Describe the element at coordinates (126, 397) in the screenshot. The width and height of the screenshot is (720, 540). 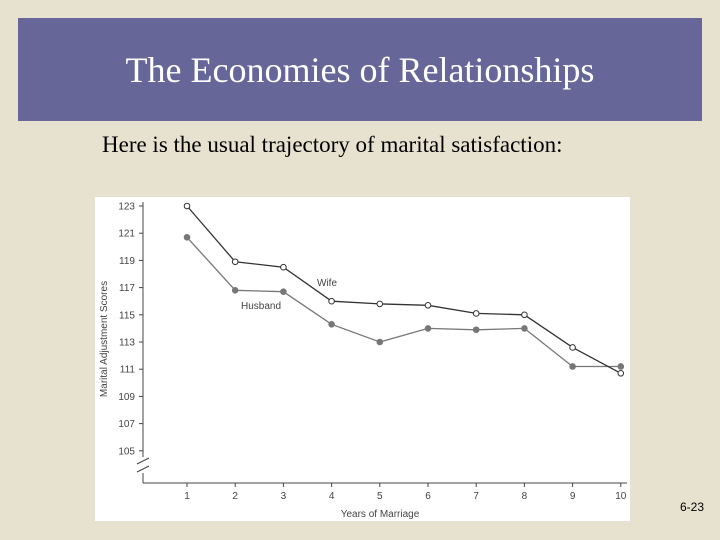
I see `y-tick-label: 109` at that location.